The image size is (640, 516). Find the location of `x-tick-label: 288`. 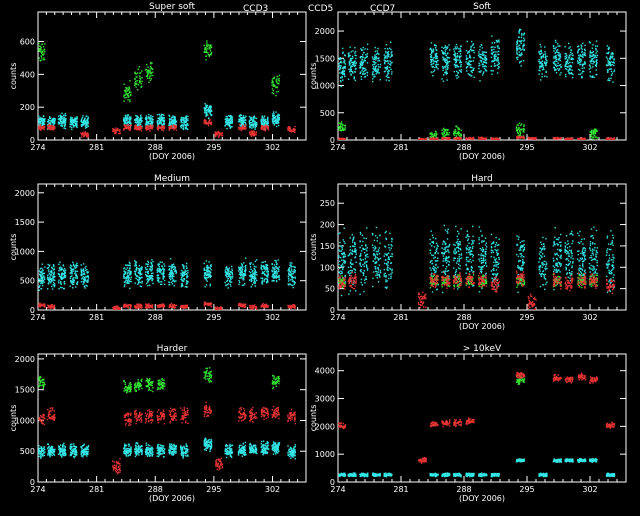

x-tick-label: 288 is located at coordinates (155, 317).